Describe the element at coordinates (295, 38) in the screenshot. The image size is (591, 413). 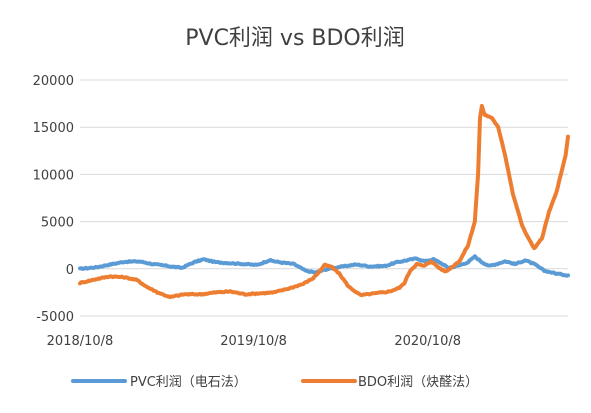
I see `chart-title: PVC利润 vs BDO利润` at that location.